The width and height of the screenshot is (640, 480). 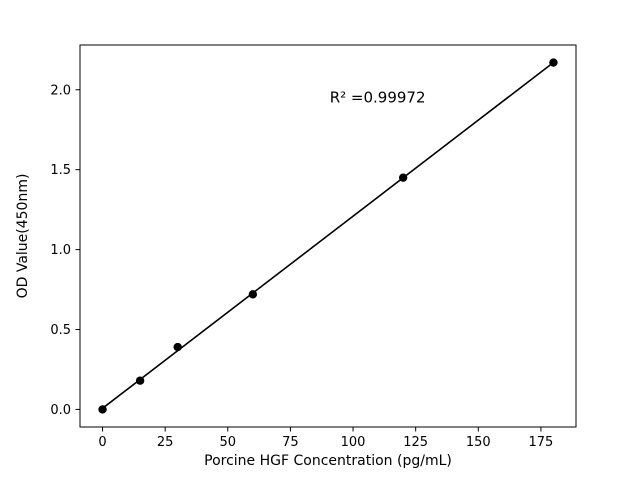 I want to click on y-tick-label: 2.0, so click(x=60, y=90).